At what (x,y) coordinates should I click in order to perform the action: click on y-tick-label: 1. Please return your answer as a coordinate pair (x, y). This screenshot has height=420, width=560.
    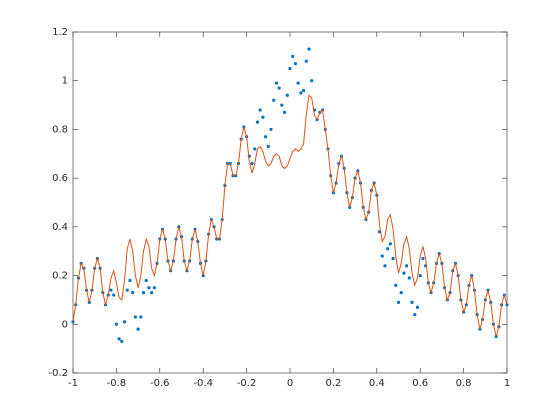
    Looking at the image, I should click on (65, 81).